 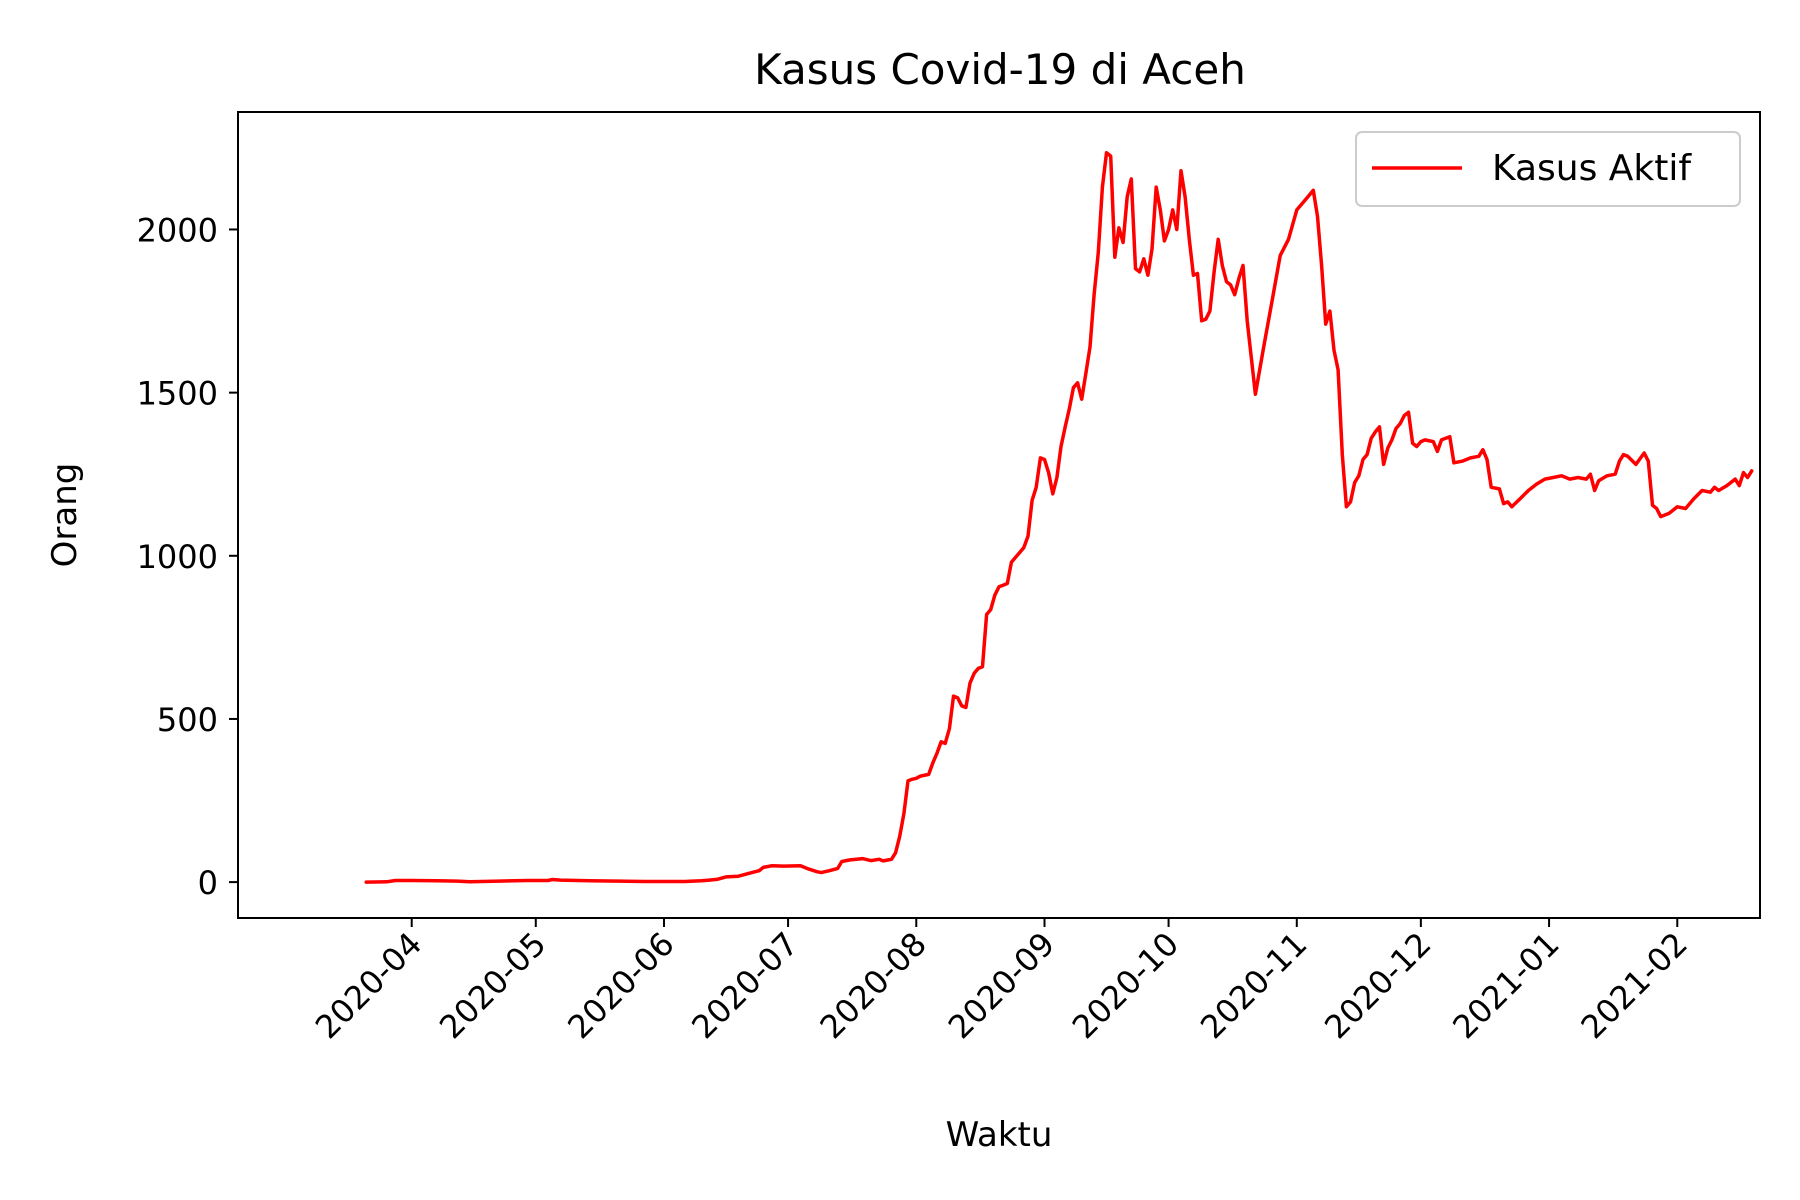 I want to click on x-tick-label: 2021-02, so click(x=1634, y=985).